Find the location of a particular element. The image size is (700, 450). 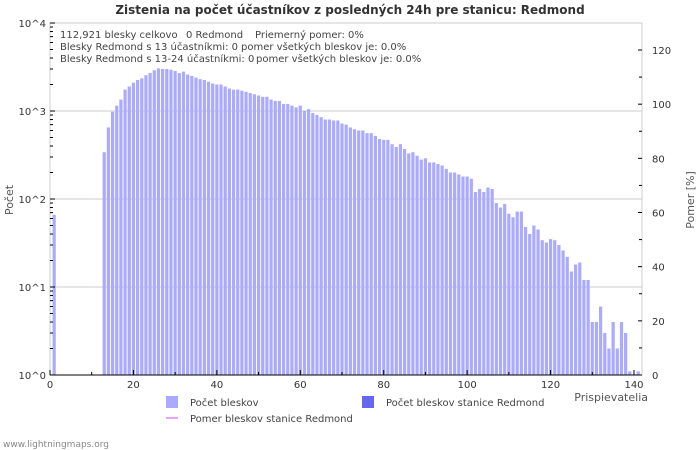

y-tick-label: 10^1 is located at coordinates (32, 288).